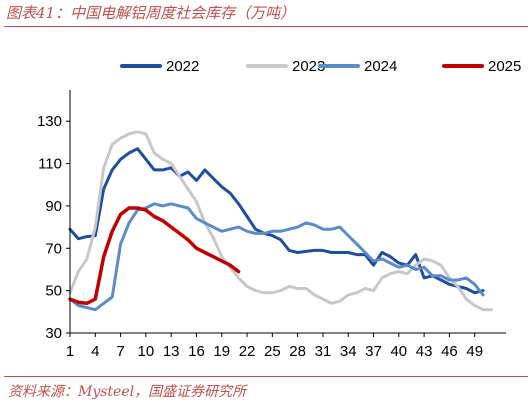 The height and width of the screenshot is (406, 532). Describe the element at coordinates (53, 291) in the screenshot. I see `y-tick-label: 50` at that location.